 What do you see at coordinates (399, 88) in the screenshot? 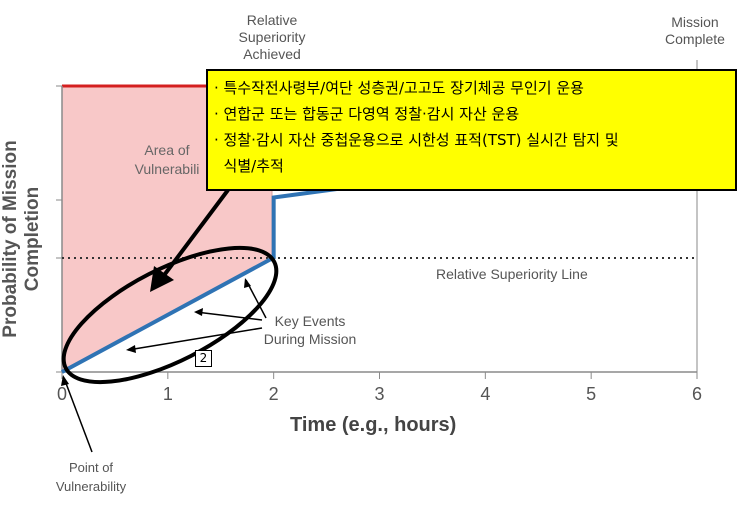
I see `callout-line: · 특수작전사령부/여단 성층권/고고도 장기체공 무인기 운용` at bounding box center [399, 88].